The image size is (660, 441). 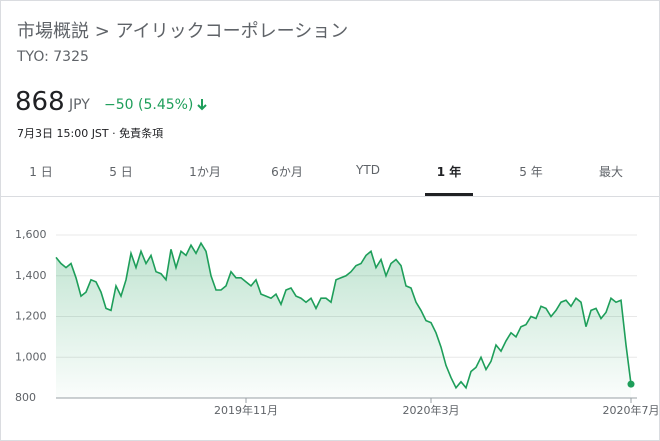 I want to click on currency: JPY, so click(x=79, y=105).